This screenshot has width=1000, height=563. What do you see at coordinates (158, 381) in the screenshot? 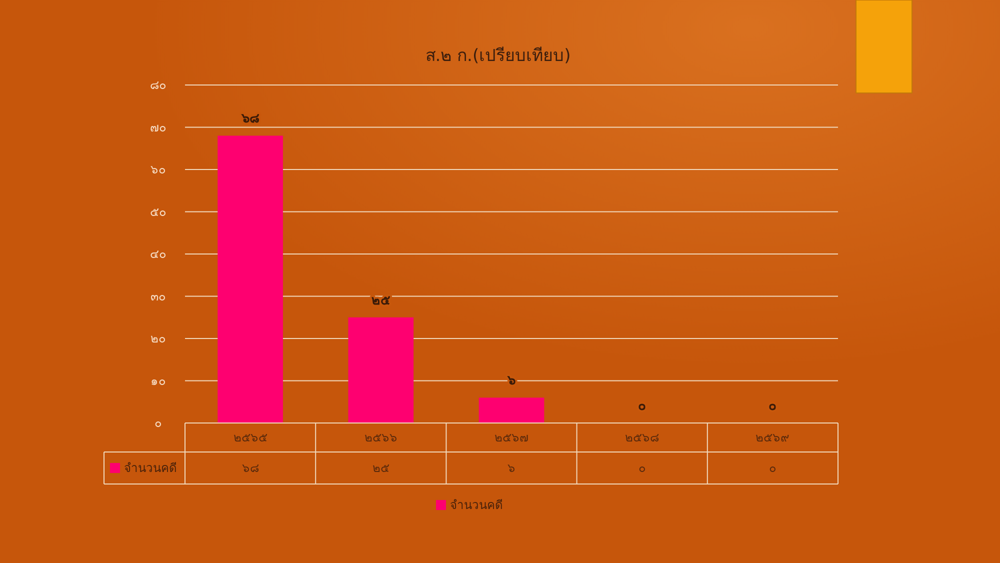
I see `y-tick-label: ๑๐` at bounding box center [158, 381].